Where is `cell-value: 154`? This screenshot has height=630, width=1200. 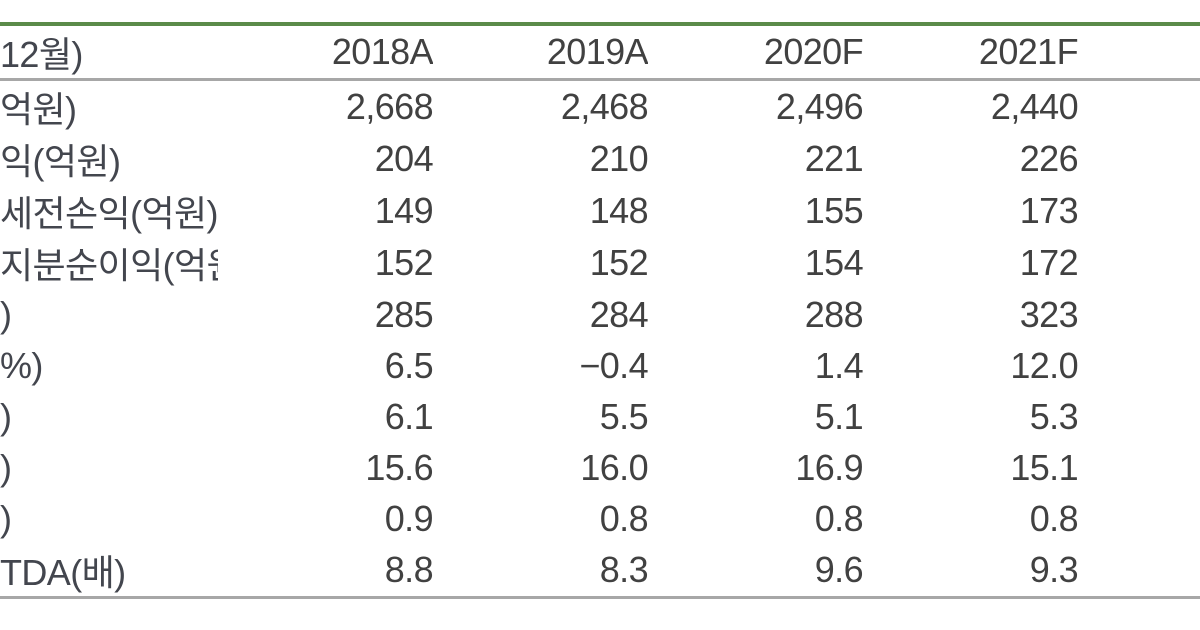
cell-value: 154 is located at coordinates (833, 262).